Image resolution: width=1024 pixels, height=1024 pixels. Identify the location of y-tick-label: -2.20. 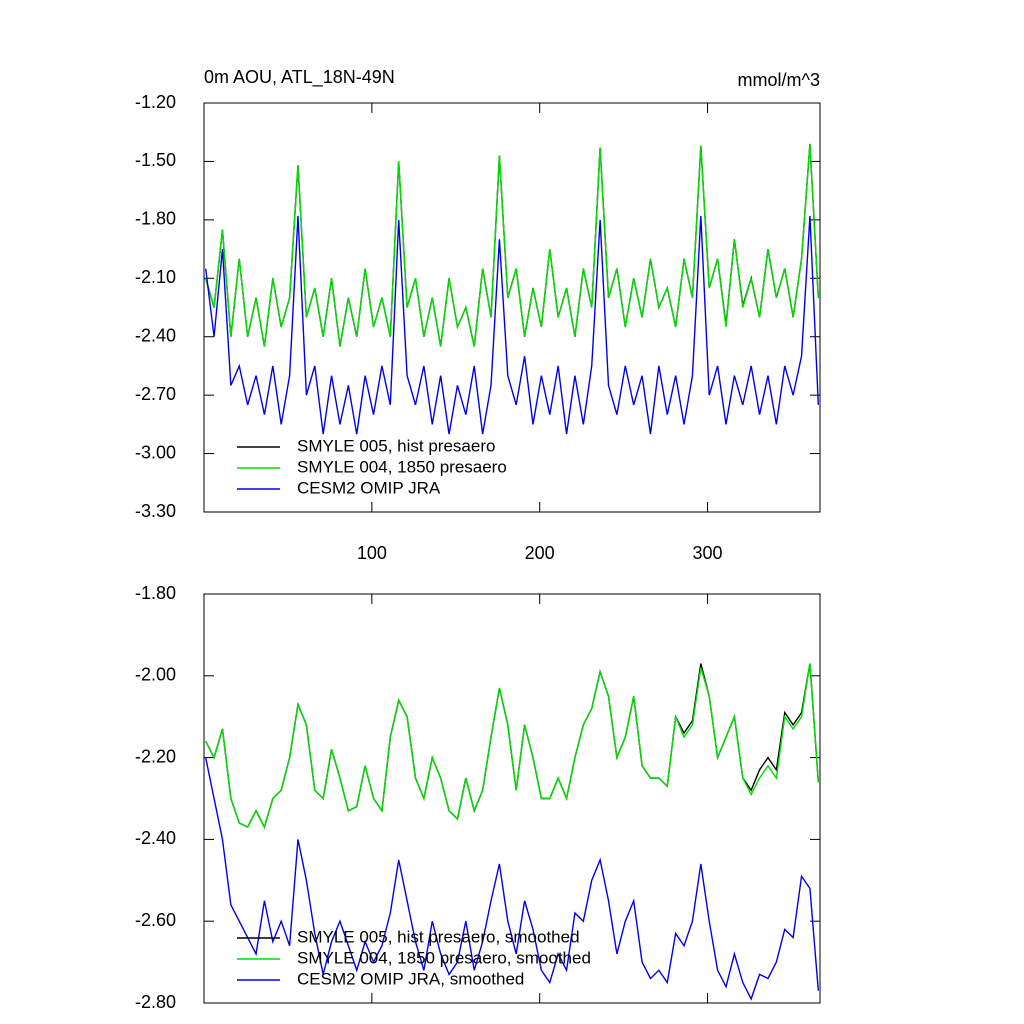
(155, 756).